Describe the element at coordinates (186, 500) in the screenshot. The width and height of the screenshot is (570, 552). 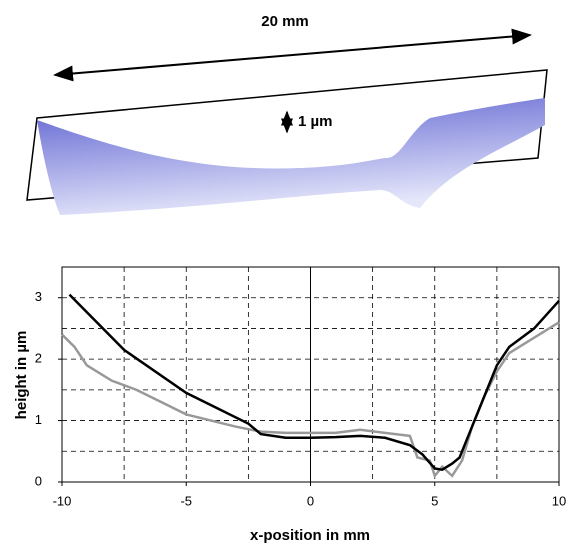
I see `x-tick-label: -5` at that location.